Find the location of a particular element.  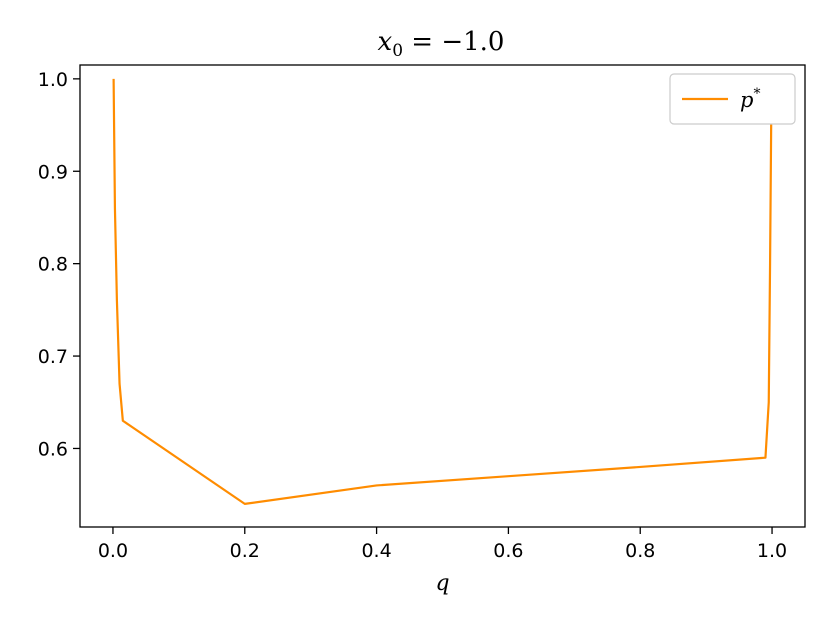

y-axis-ticks: 0.6 0.7 0.8 0.9 1.0 is located at coordinates (59, 264).